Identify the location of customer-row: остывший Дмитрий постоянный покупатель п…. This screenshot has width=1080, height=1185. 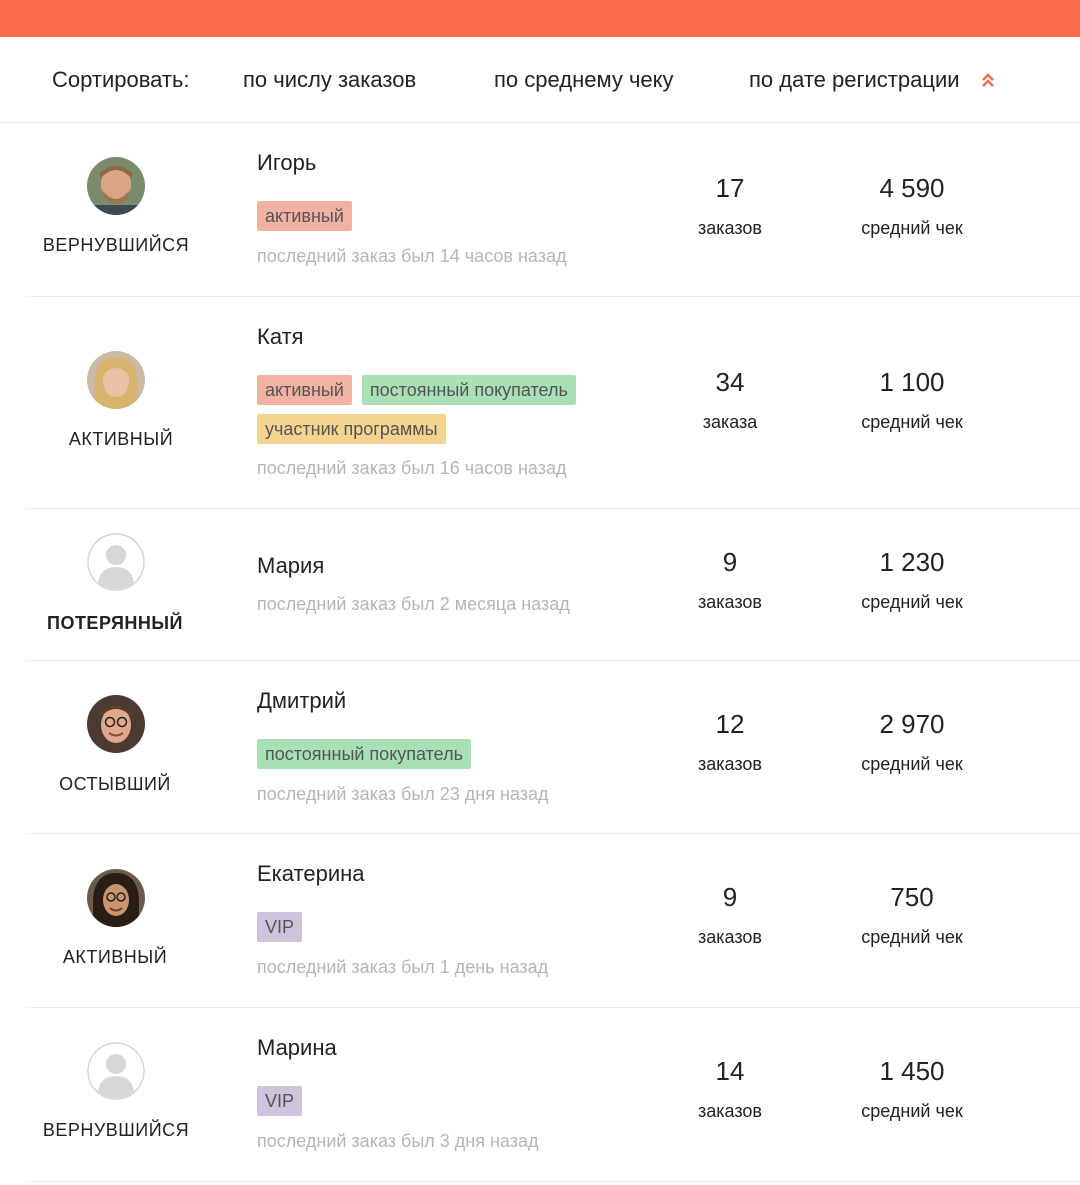
(552, 747).